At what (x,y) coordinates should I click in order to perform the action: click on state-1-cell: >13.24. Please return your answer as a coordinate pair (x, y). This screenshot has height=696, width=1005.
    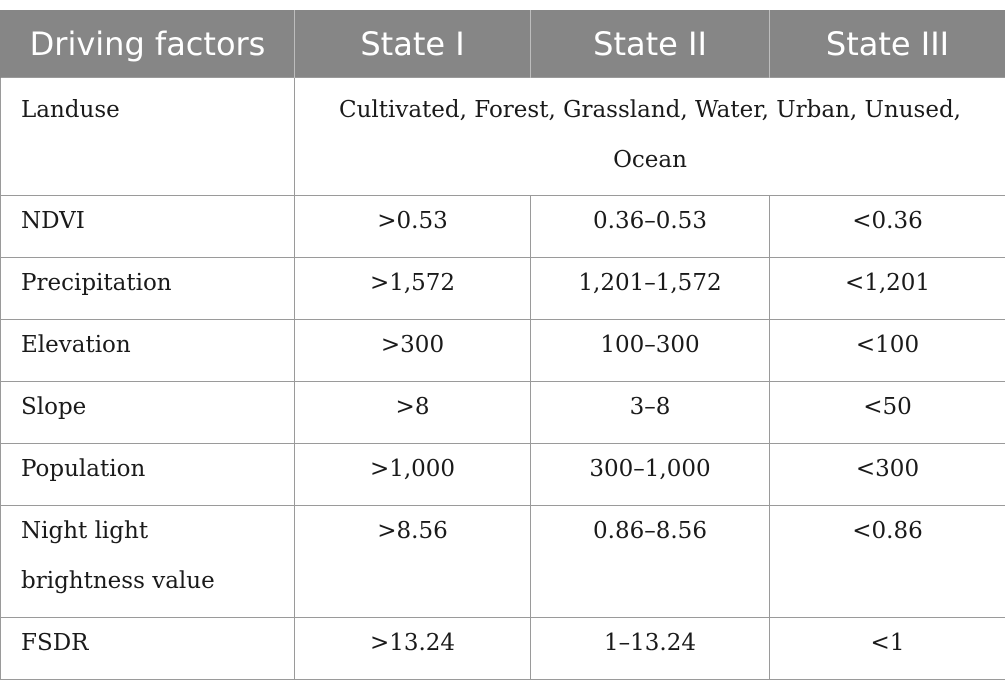
    Looking at the image, I should click on (413, 649).